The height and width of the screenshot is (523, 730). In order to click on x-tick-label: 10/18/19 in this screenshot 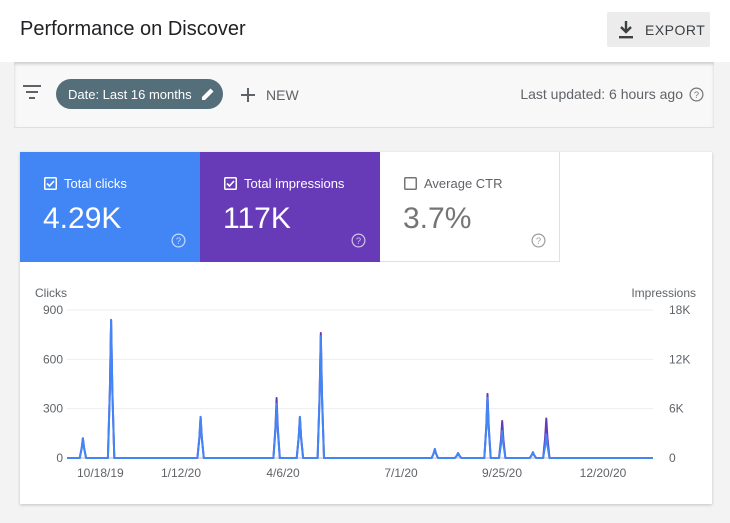, I will do `click(100, 473)`.